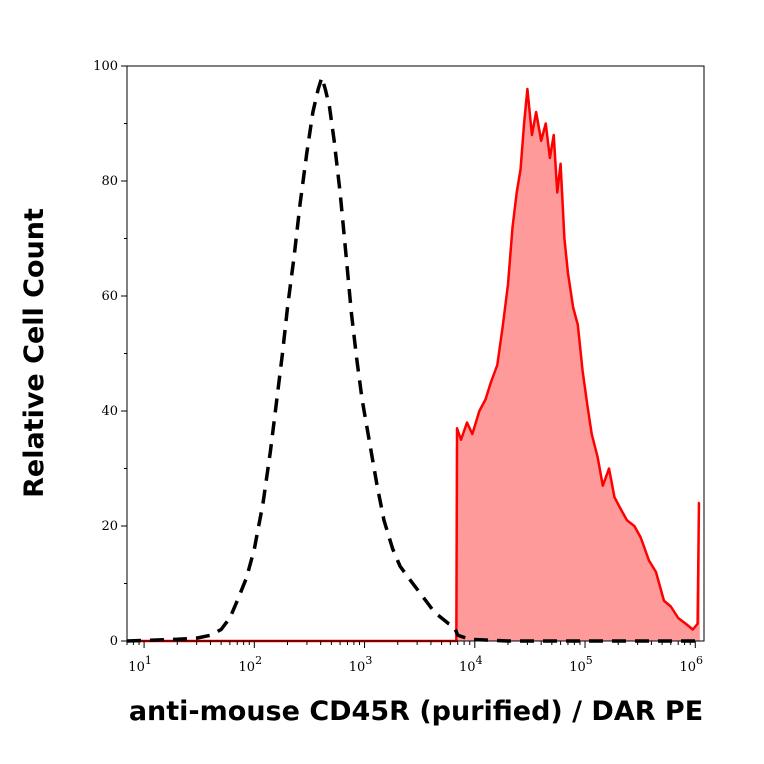  Describe the element at coordinates (251, 664) in the screenshot. I see `x-tick-label-1: 10²` at that location.